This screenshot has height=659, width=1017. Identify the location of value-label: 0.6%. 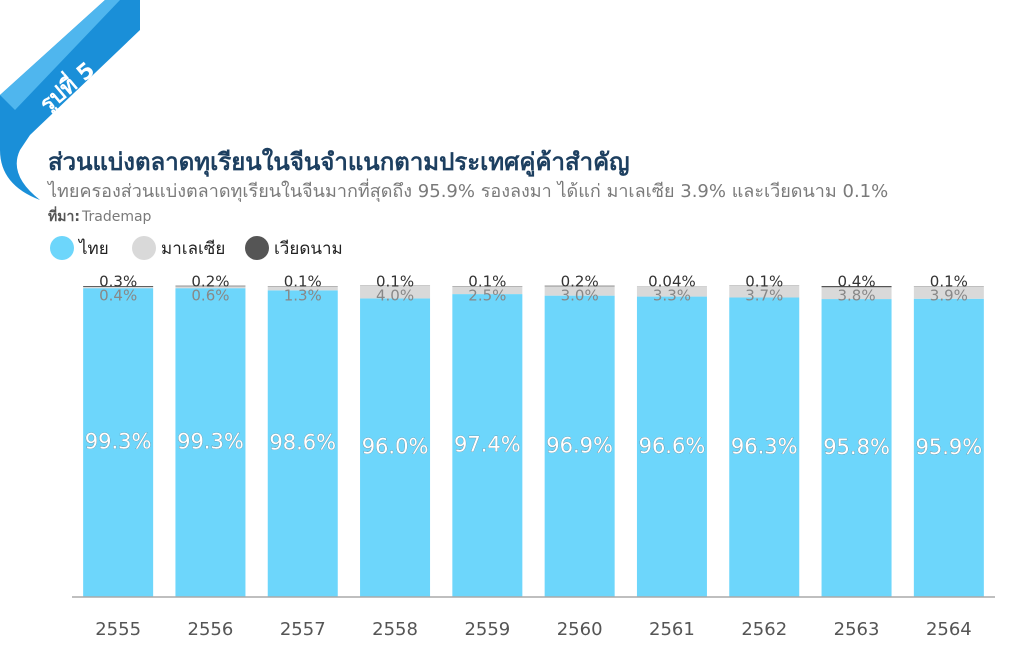
(210, 296).